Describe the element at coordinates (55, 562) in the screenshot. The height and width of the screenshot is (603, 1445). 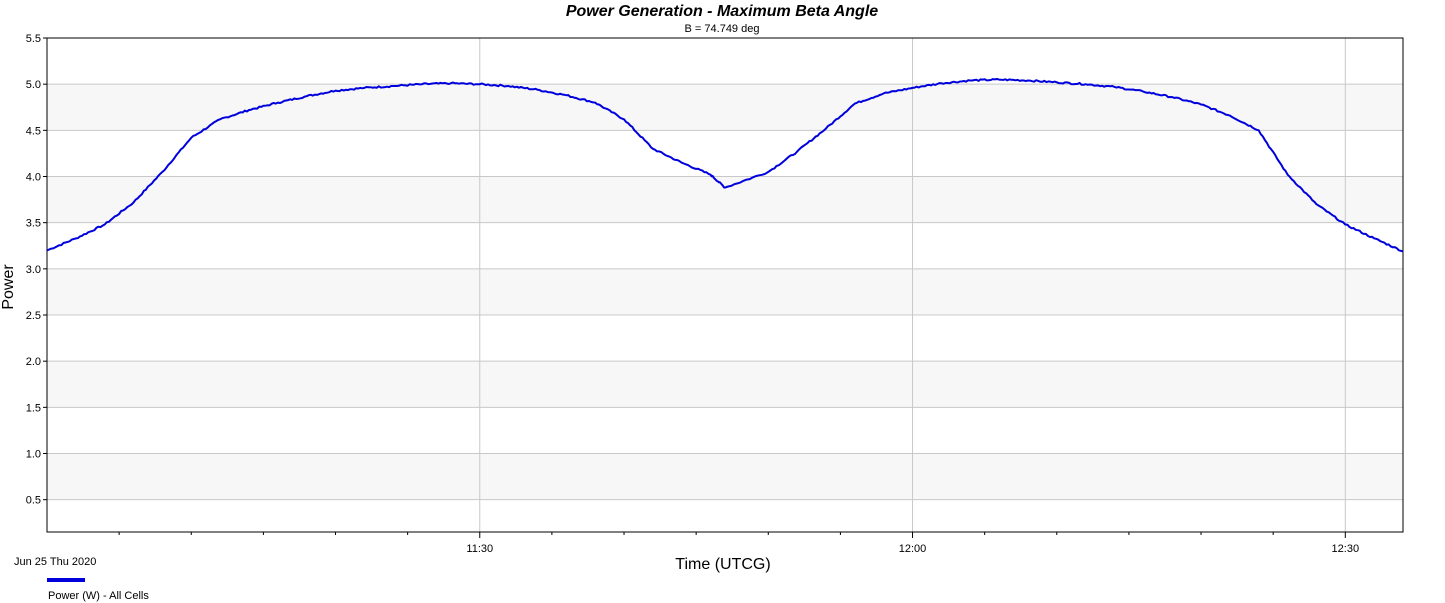
I see `date-label: Jun 25 Thu 2020` at that location.